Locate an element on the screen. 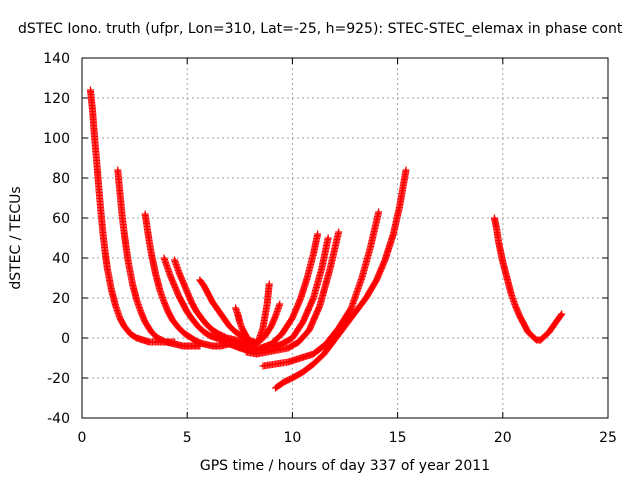 This screenshot has width=640, height=480. y-tick-label: 0 is located at coordinates (65, 339).